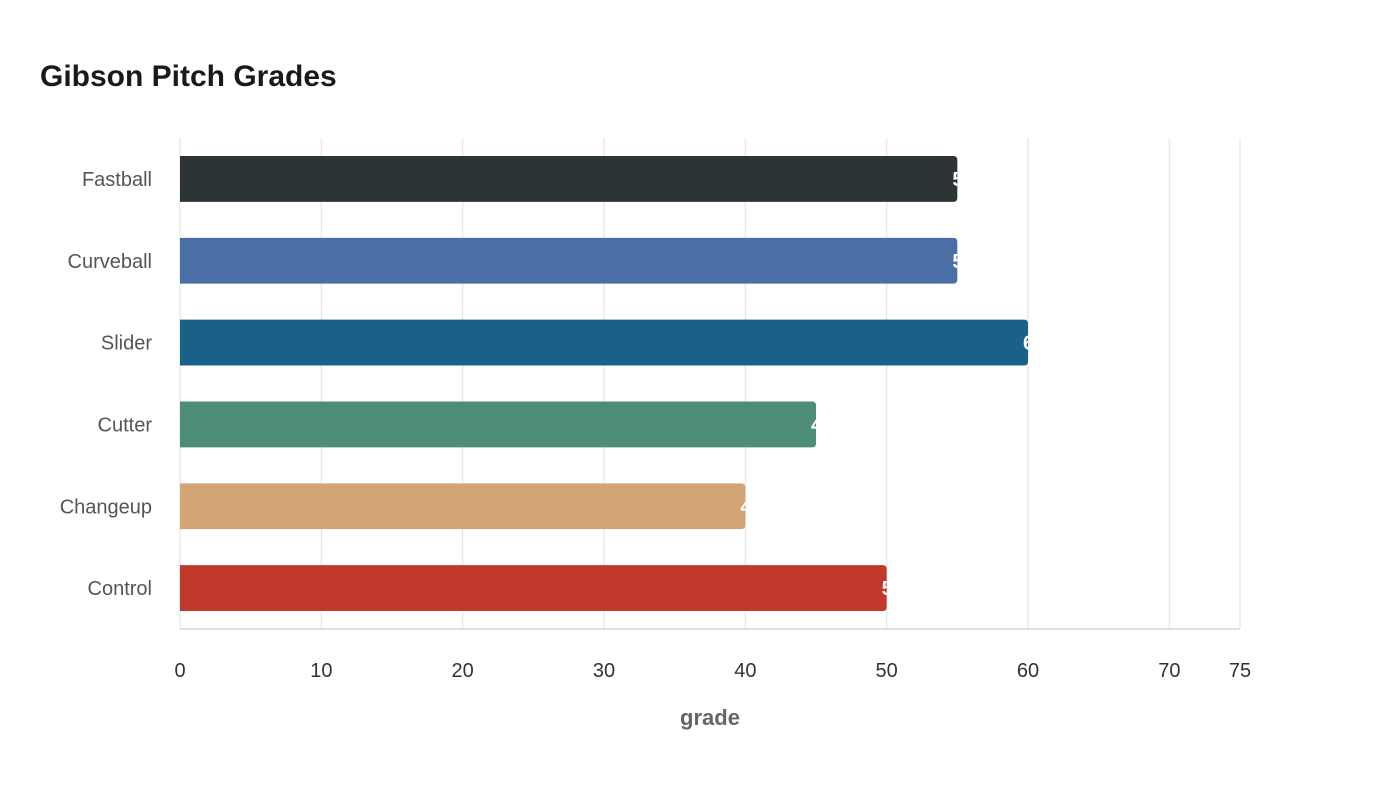  What do you see at coordinates (569, 179) in the screenshot?
I see `bar-fastball` at bounding box center [569, 179].